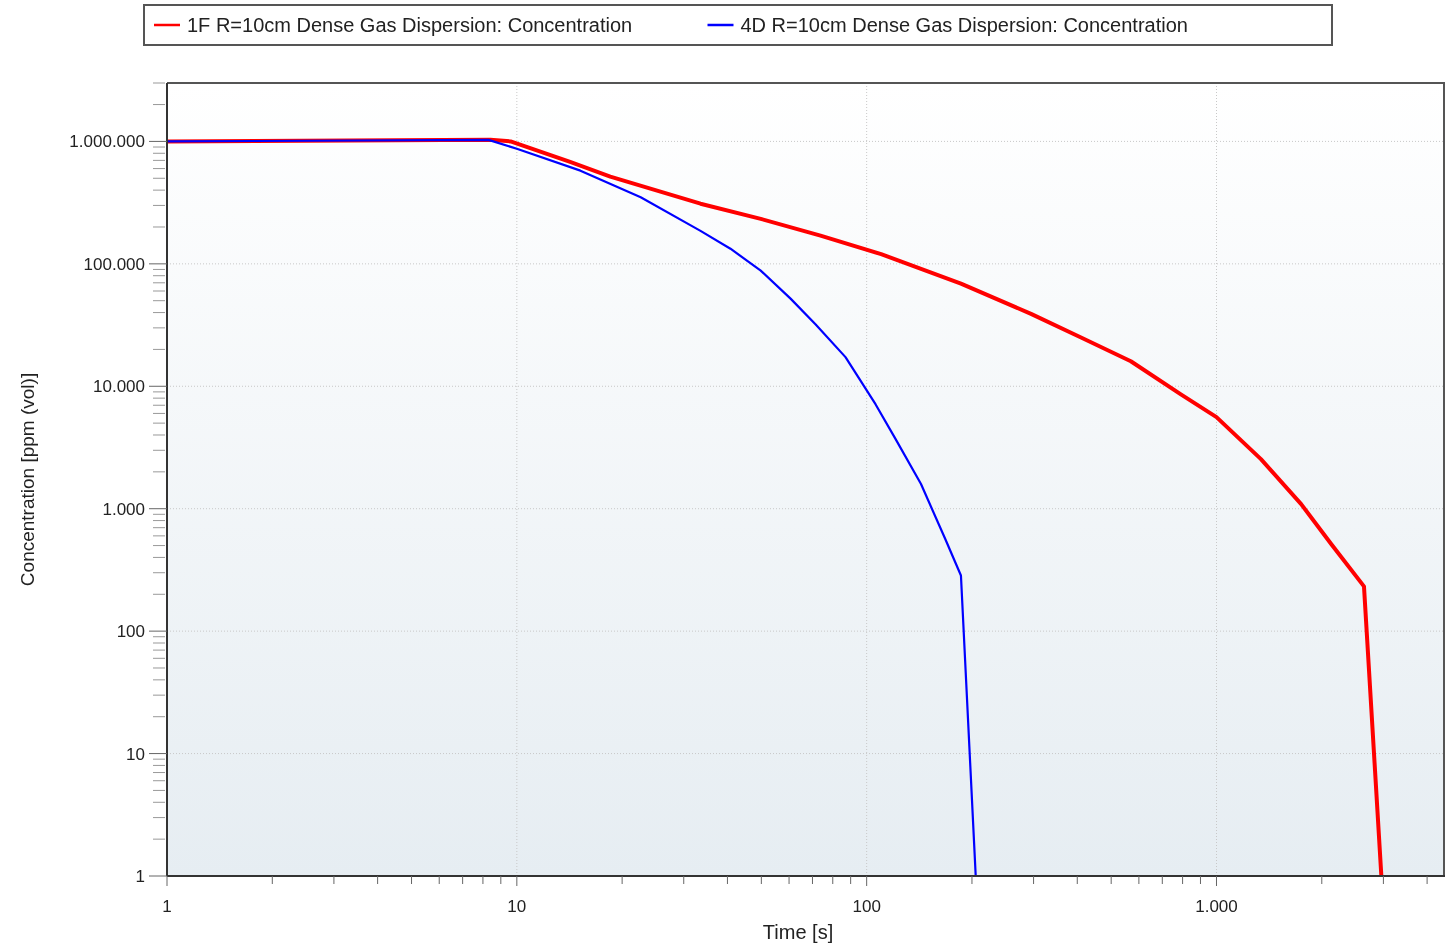 Image resolution: width=1445 pixels, height=947 pixels. I want to click on x-axis-title: Time [s], so click(798, 932).